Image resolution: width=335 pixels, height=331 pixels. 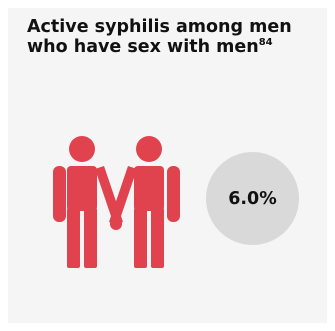 I want to click on stat-value: 6.0%, so click(x=252, y=198).